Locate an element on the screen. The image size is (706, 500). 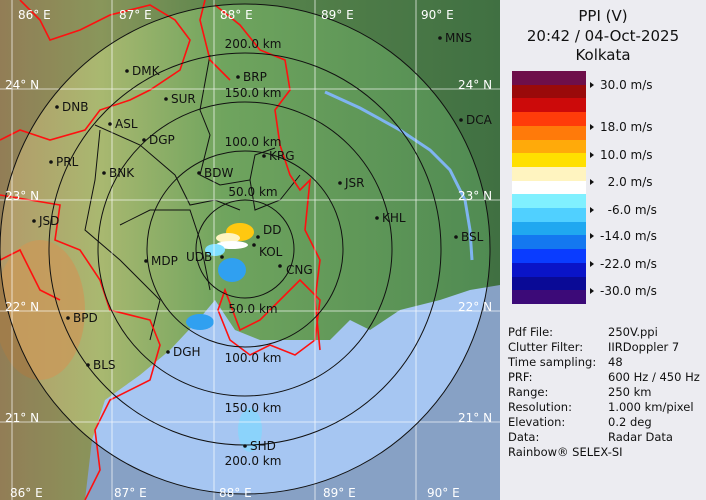
info-row: Elevation: 0.2 deg is located at coordinates (580, 422).